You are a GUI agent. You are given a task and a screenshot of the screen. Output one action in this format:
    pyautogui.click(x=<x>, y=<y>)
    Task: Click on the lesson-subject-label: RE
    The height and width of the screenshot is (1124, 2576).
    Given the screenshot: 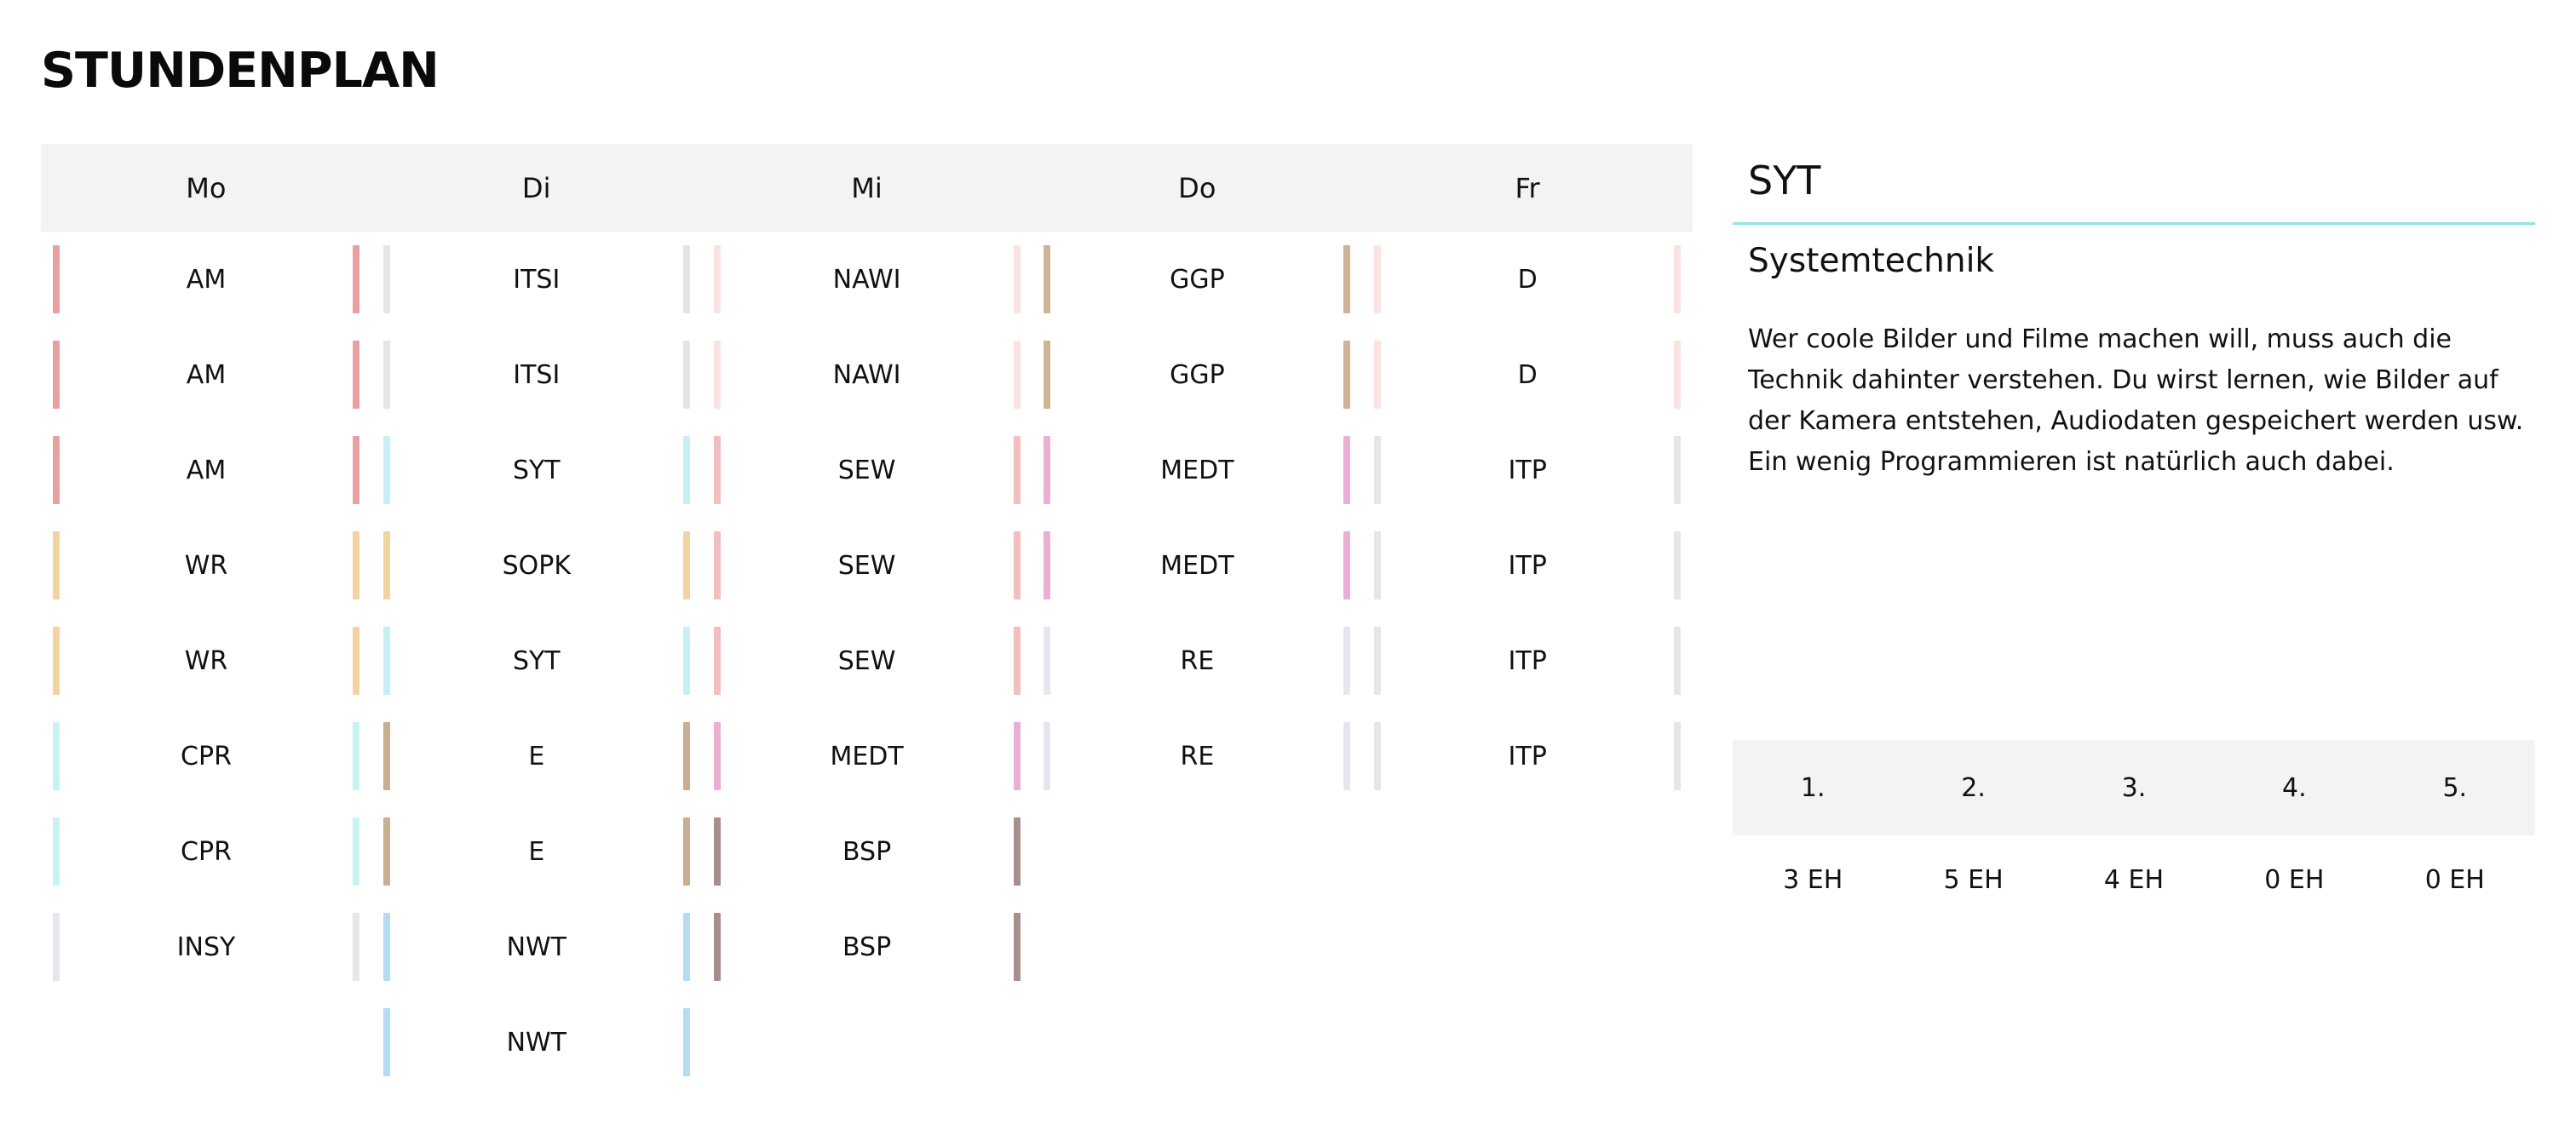 What is the action you would take?
    pyautogui.click(x=1197, y=756)
    